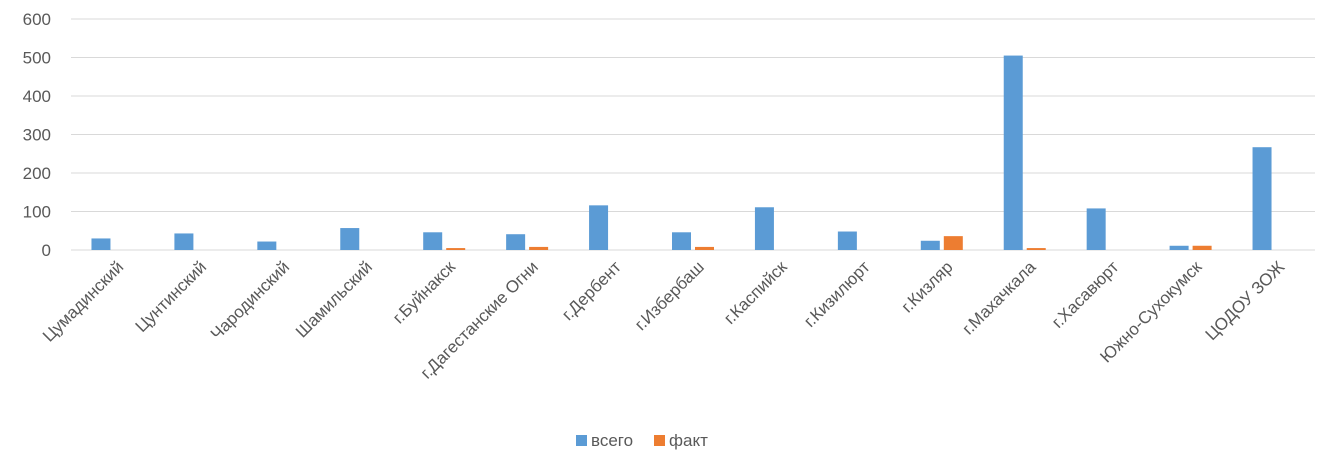 The height and width of the screenshot is (458, 1325). What do you see at coordinates (930, 245) in the screenshot?
I see `bar-всего-10` at bounding box center [930, 245].